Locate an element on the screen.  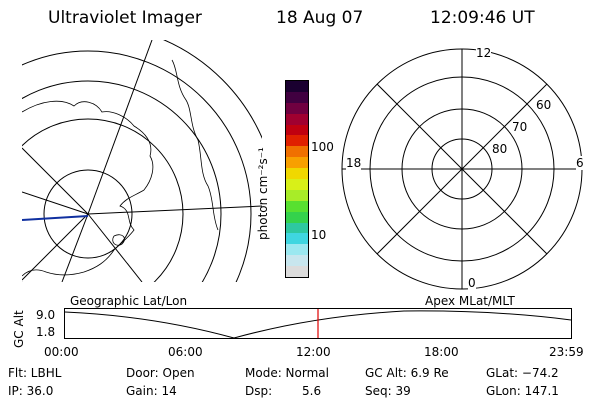
polar-ring-70: 70 is located at coordinates (520, 127).